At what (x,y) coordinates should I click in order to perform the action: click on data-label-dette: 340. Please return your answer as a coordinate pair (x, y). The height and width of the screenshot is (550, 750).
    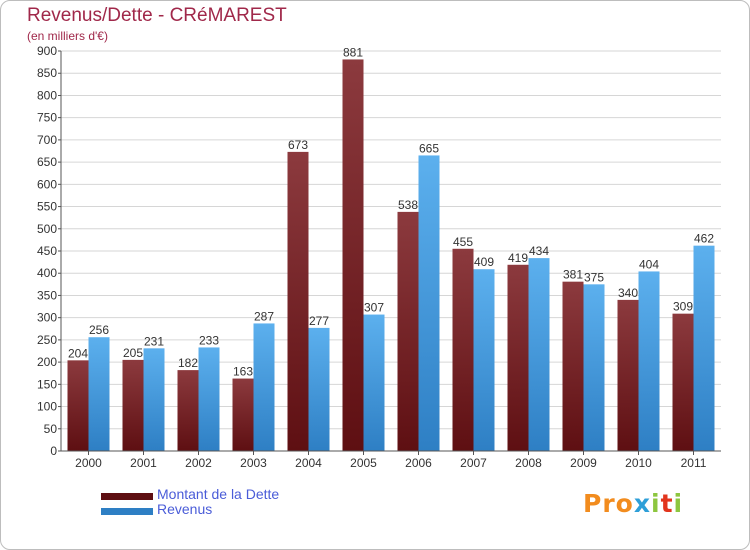
    Looking at the image, I should click on (628, 293).